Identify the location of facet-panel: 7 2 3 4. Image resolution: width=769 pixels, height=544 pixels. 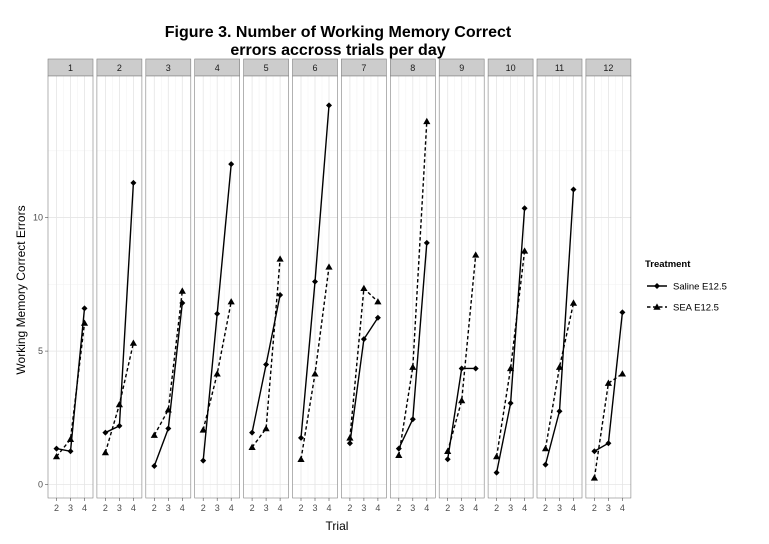
(364, 285).